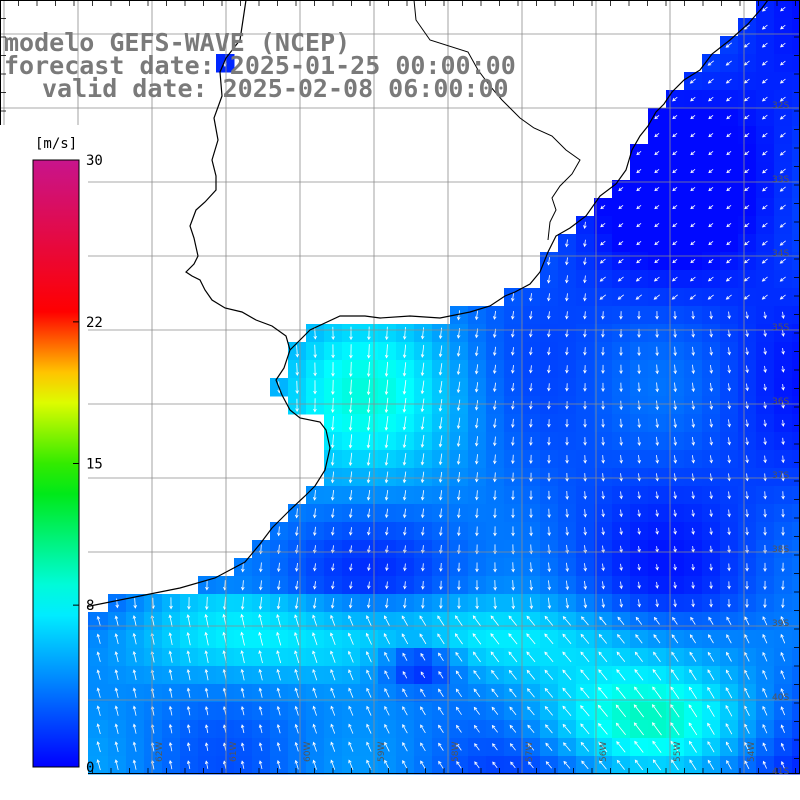  I want to click on lon-label: 60W, so click(308, 752).